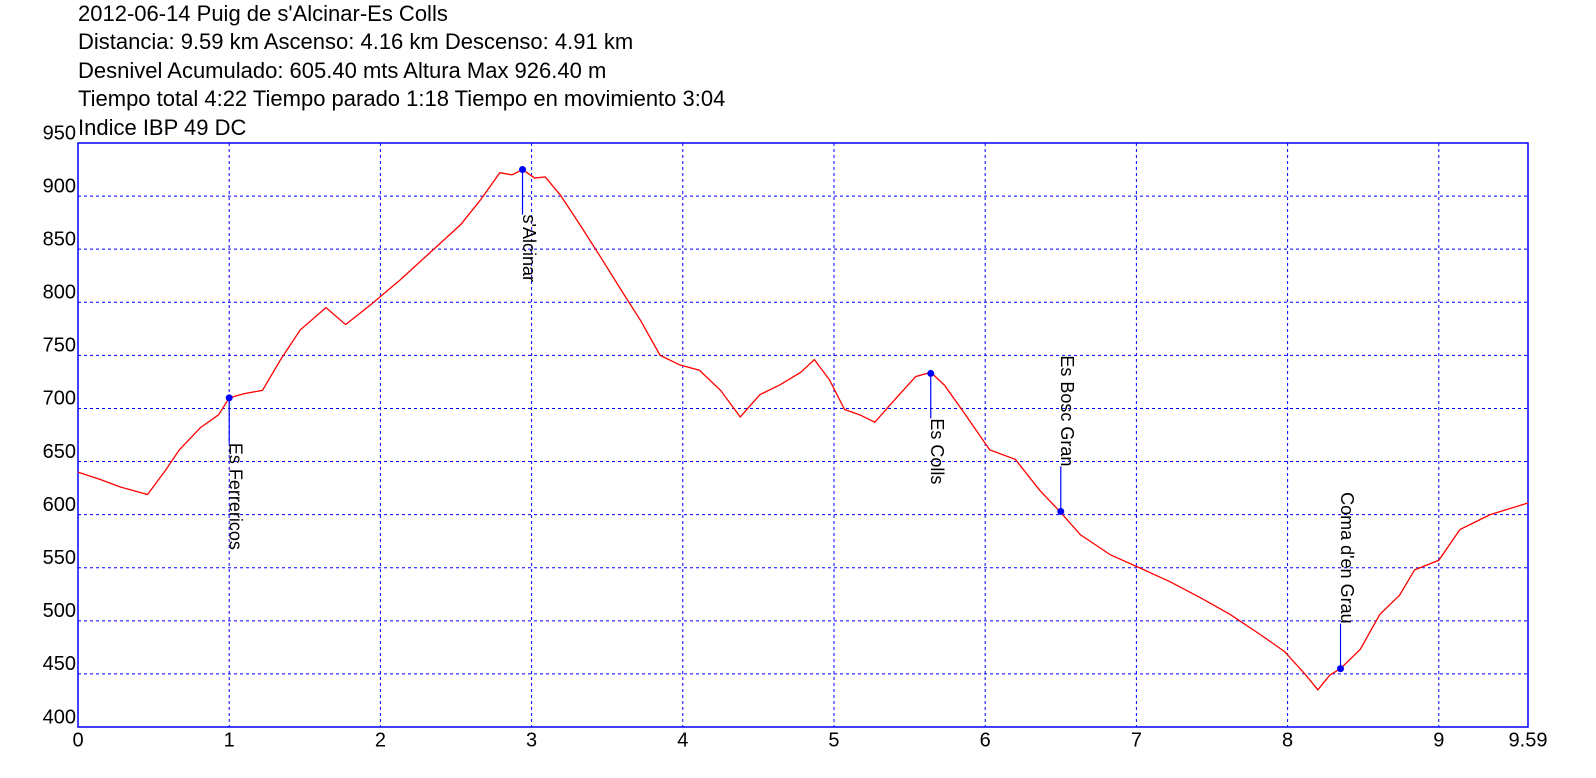  Describe the element at coordinates (59, 133) in the screenshot. I see `y-tick-label: 950` at that location.